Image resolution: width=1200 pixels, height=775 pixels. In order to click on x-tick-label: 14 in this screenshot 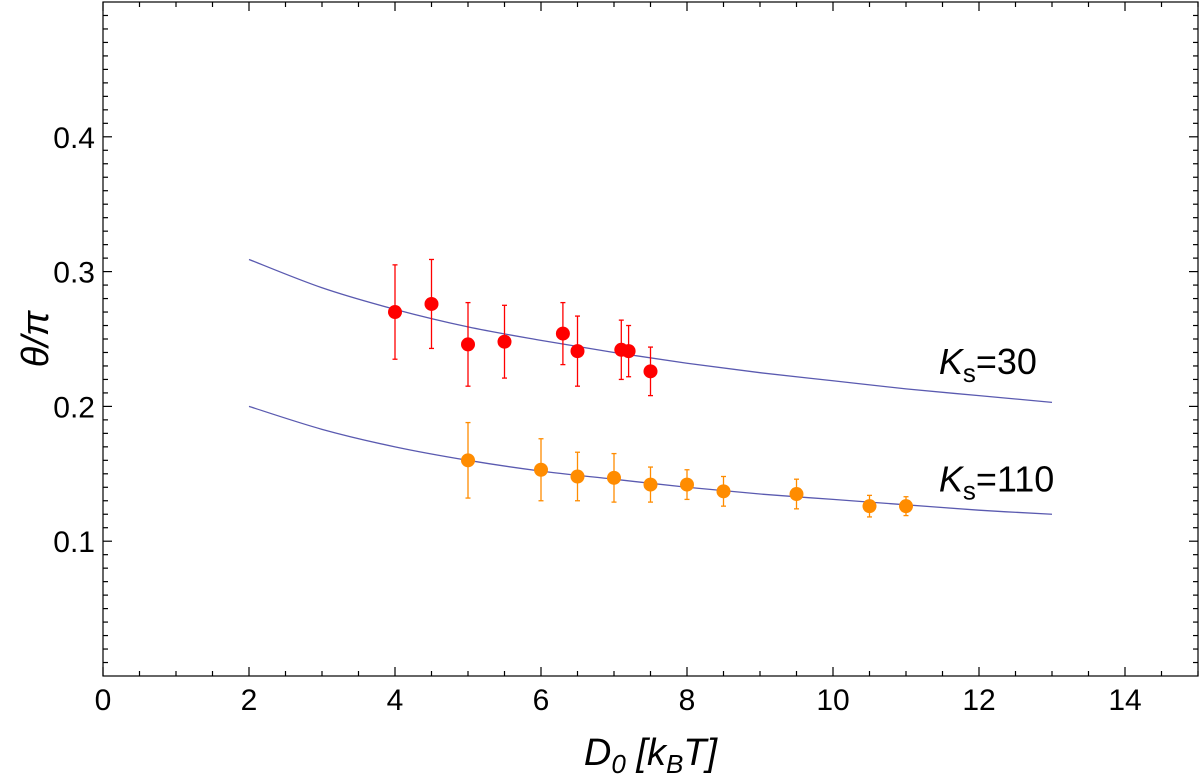, I will do `click(1124, 700)`.